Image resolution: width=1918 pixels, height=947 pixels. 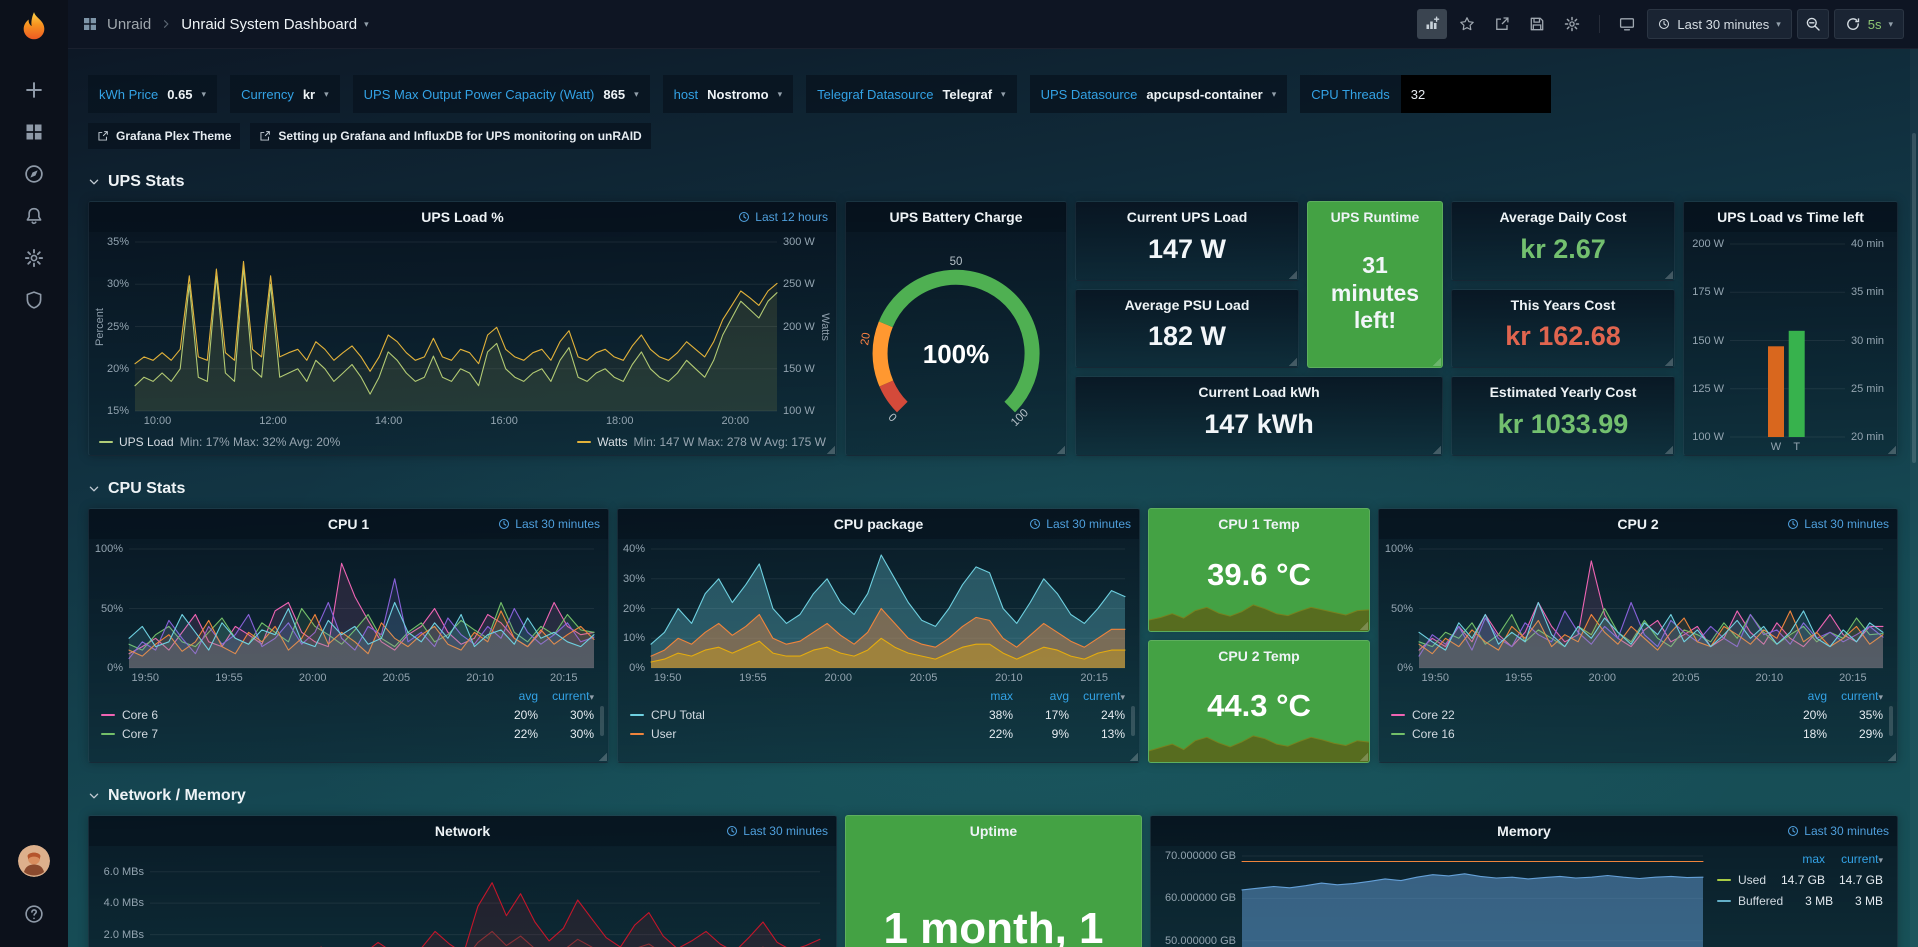 I want to click on panel-title: UPS Load %, so click(x=462, y=217).